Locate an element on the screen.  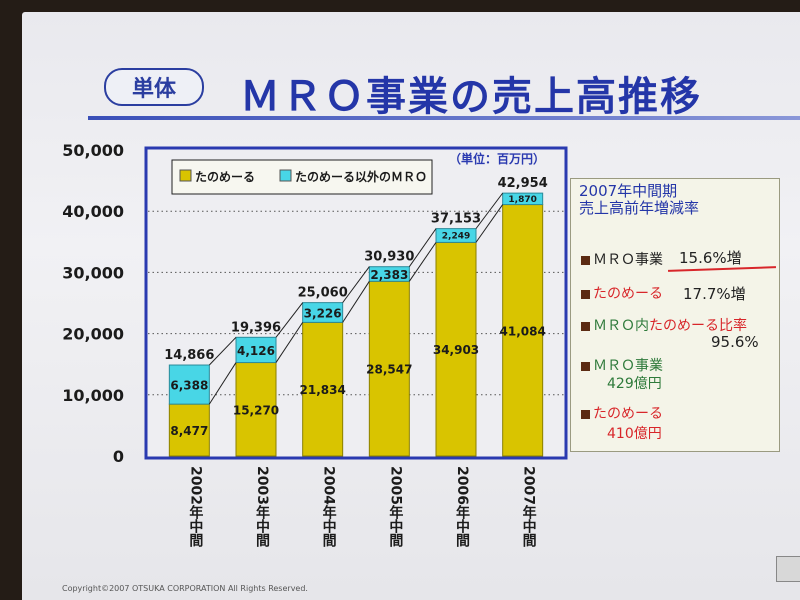
bar-label-other-mro: 6,388 is located at coordinates (189, 386).